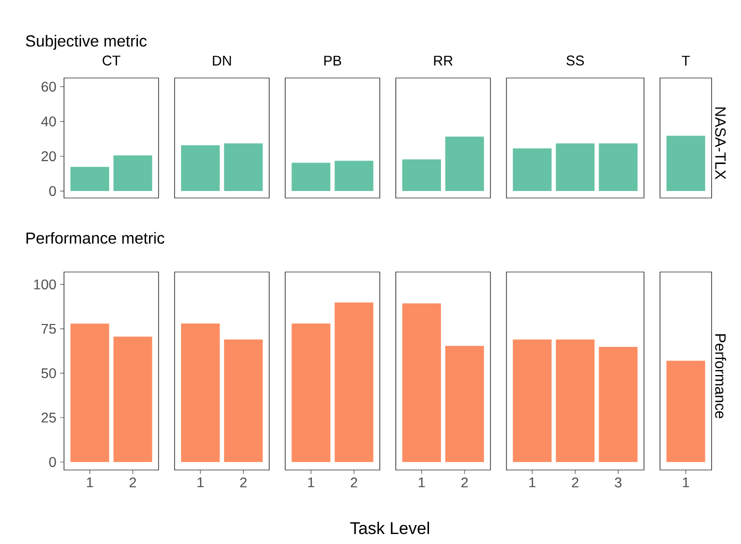  Describe the element at coordinates (686, 61) in the screenshot. I see `chart-title: T` at that location.